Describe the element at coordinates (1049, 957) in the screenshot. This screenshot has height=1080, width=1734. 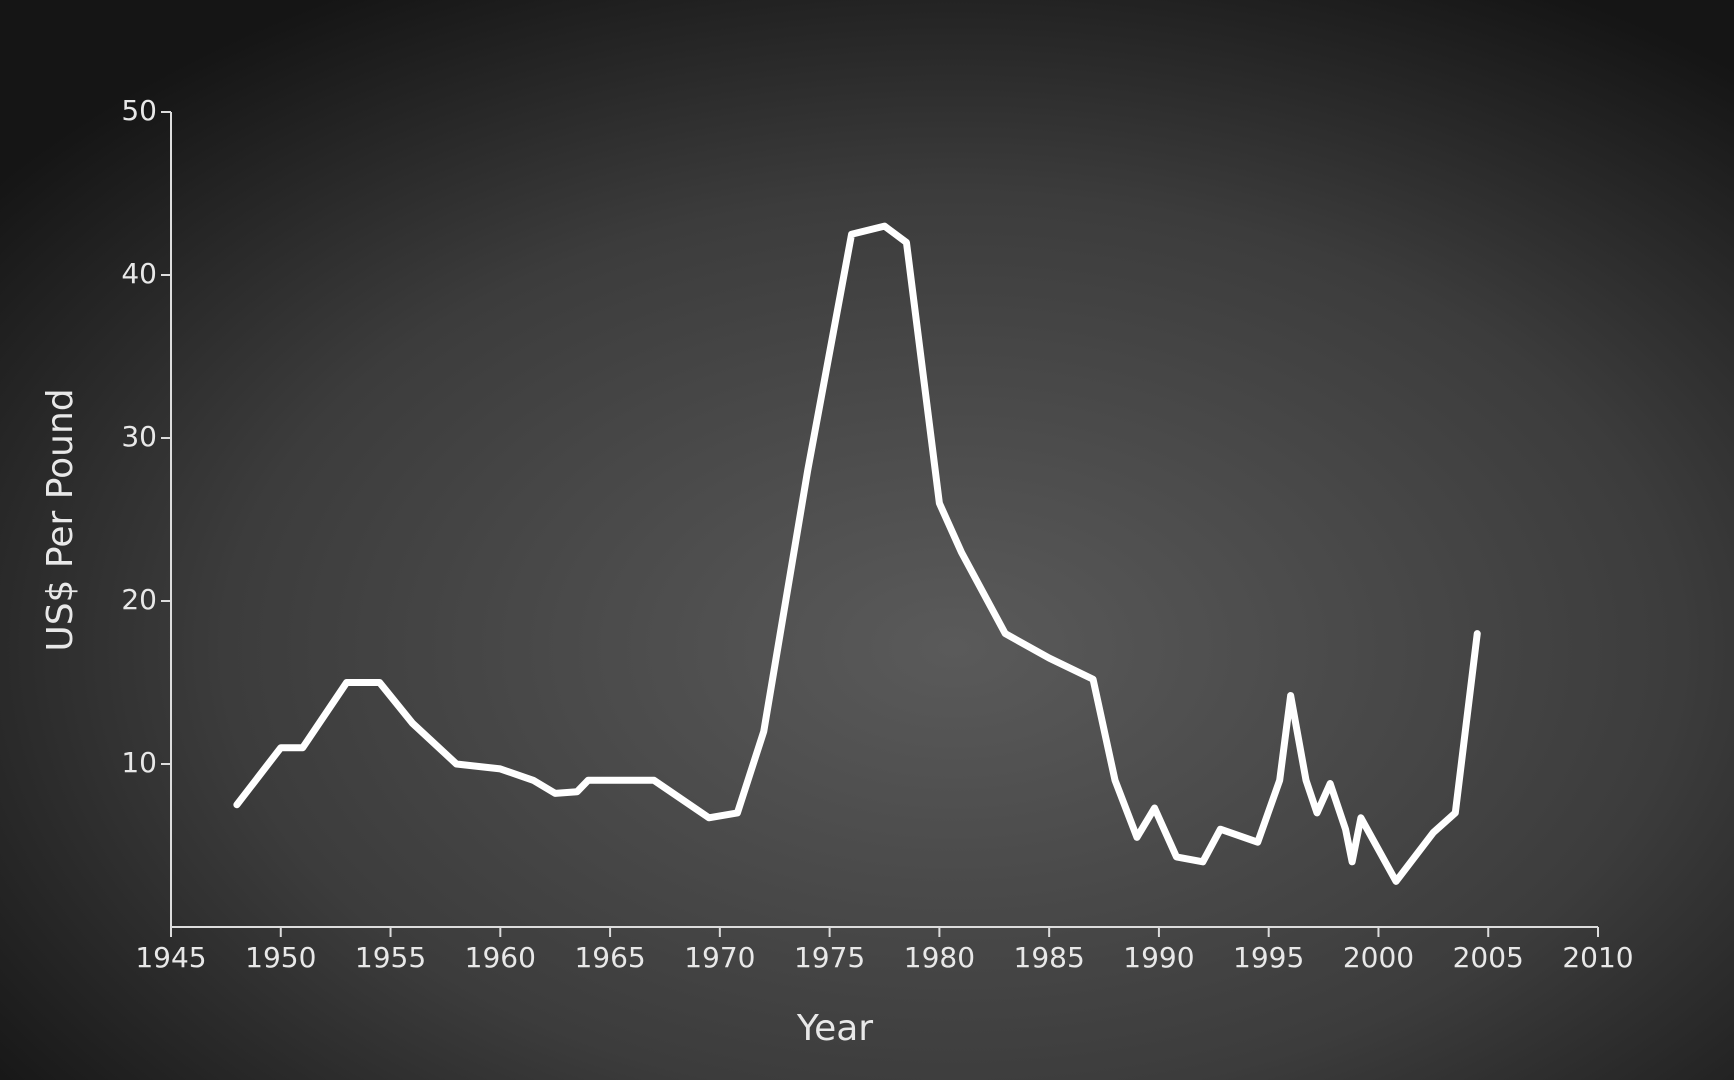
I see `x-tick-label: 1985` at that location.